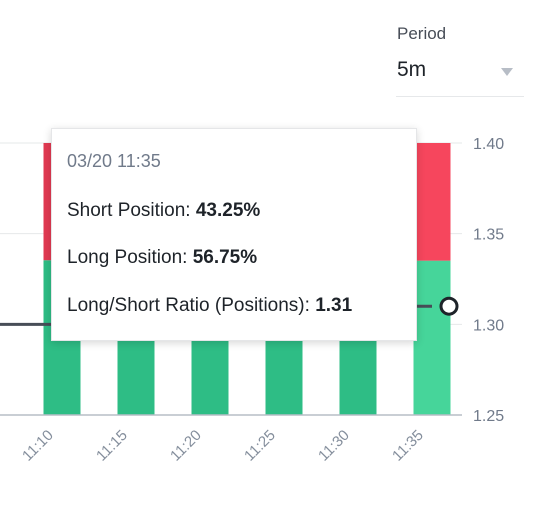 Image resolution: width=550 pixels, height=518 pixels. I want to click on tooltip-short-label: Short Position:, so click(131, 210).